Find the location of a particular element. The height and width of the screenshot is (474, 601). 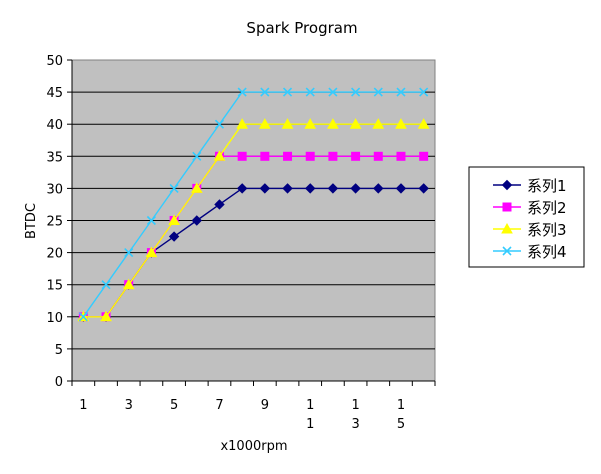

y-tick-label: 15 is located at coordinates (54, 286).